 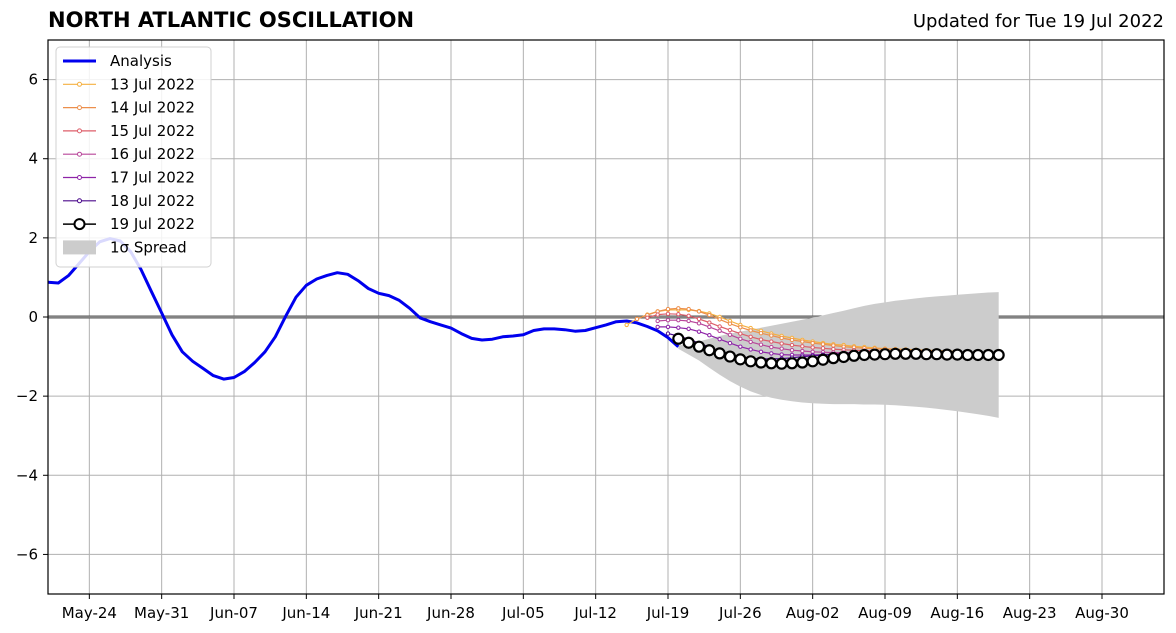 I want to click on legend-label: 19 Jul 2022, so click(x=152, y=224).